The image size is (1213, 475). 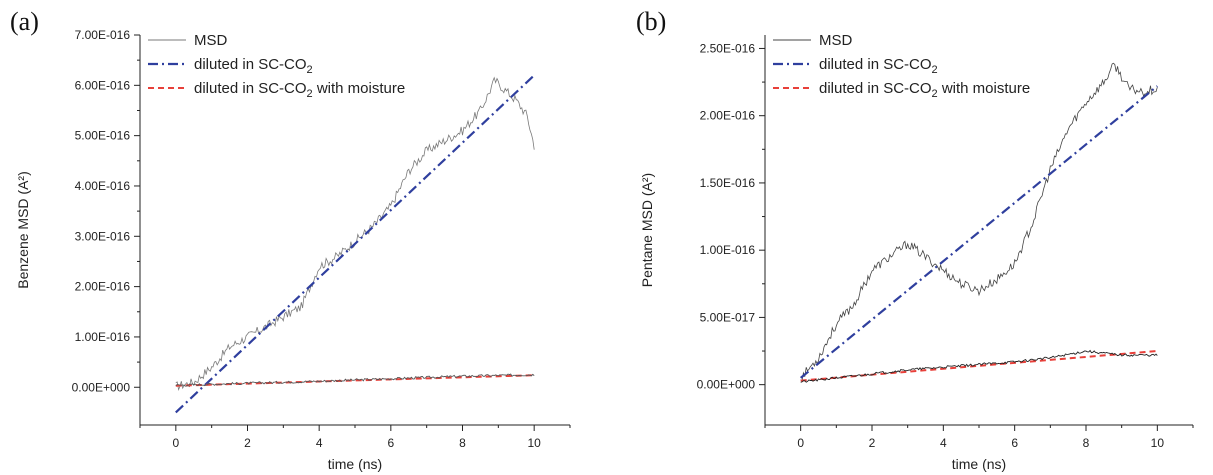 I want to click on y-axis-label: Benzene MSD (A²), so click(x=23, y=229).